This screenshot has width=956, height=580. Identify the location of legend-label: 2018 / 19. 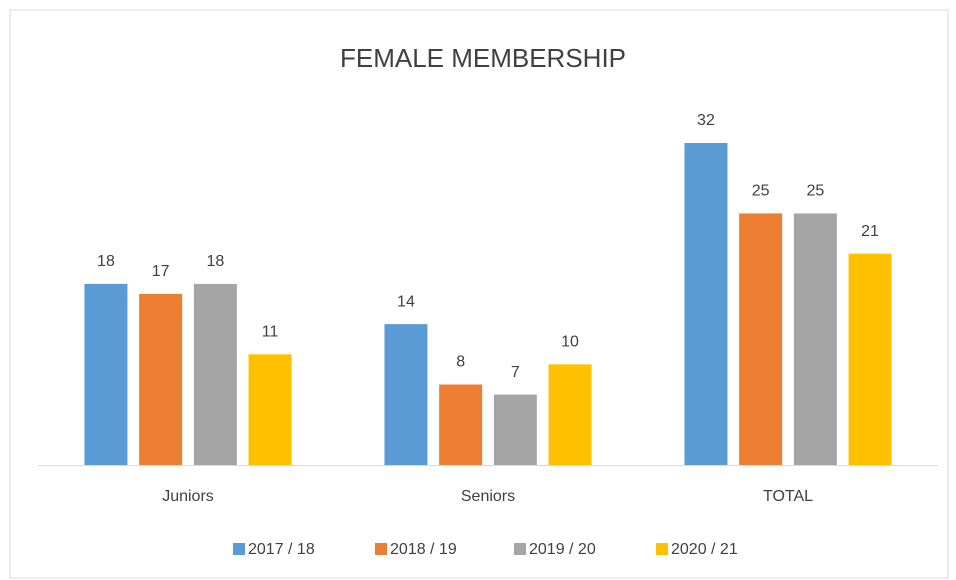
(423, 549).